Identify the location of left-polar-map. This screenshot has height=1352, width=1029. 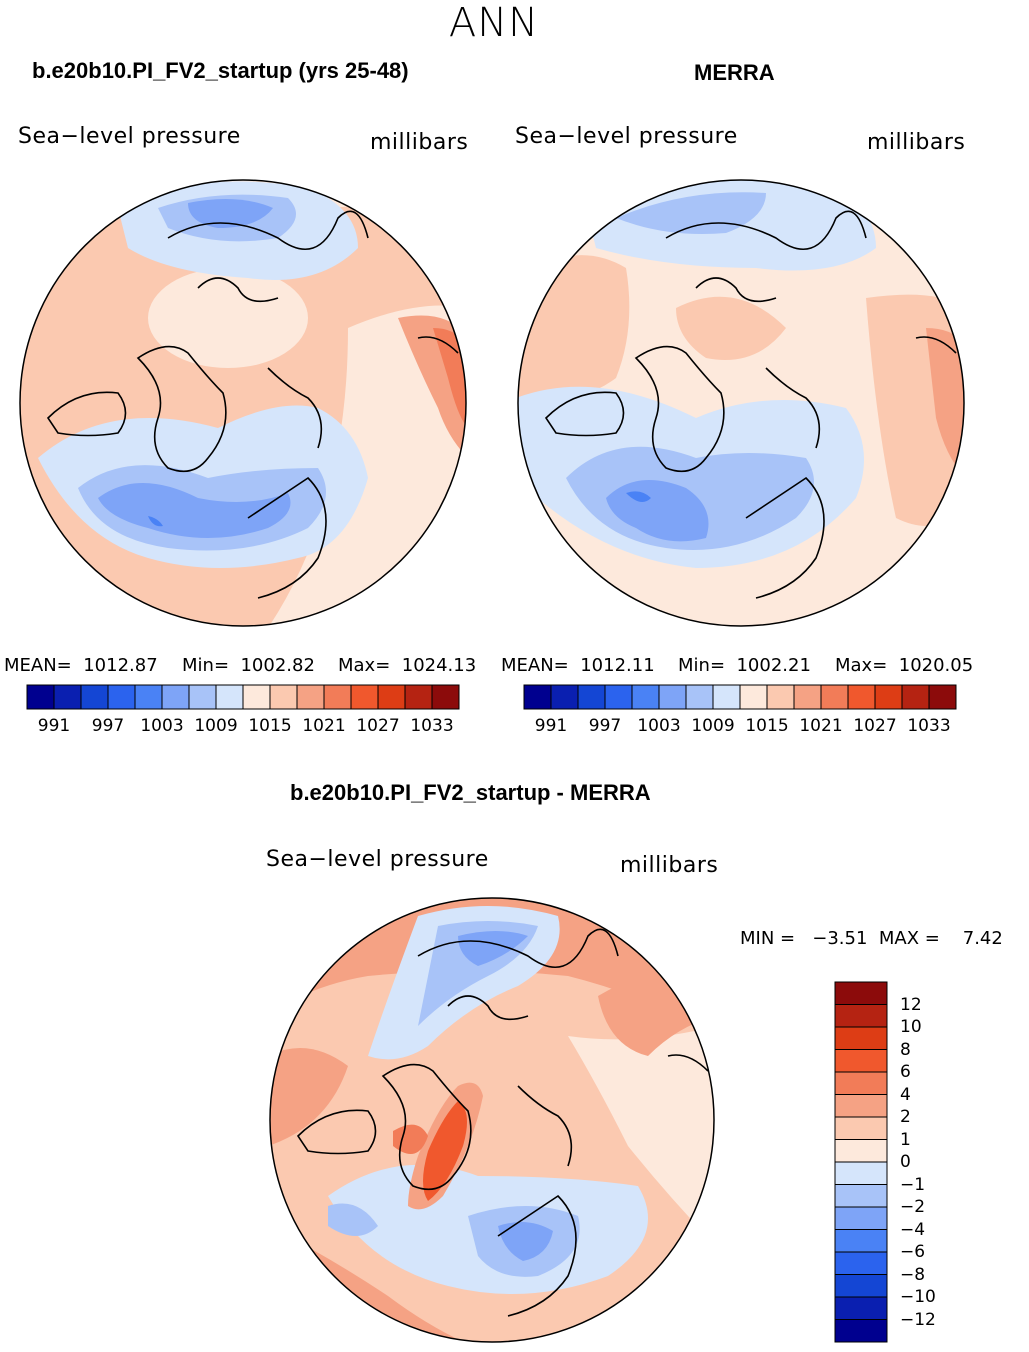
(243, 403).